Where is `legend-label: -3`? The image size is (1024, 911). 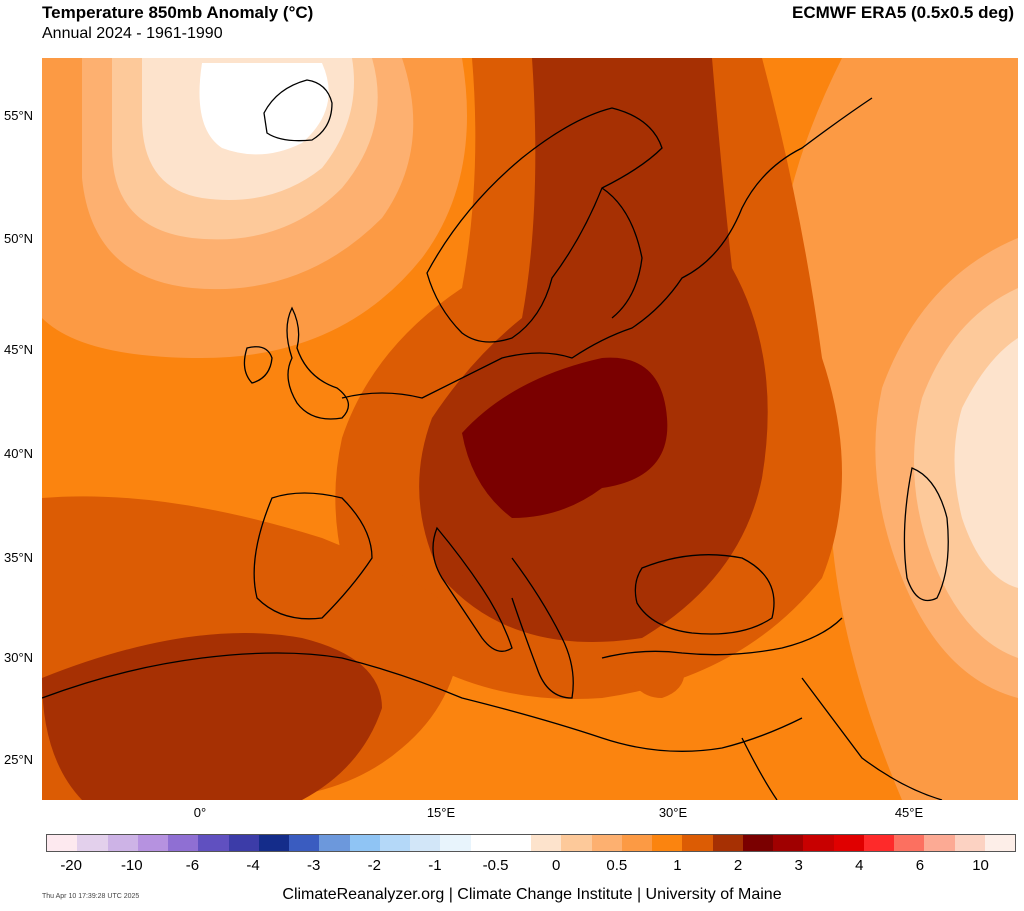
legend-label: -3 is located at coordinates (313, 865).